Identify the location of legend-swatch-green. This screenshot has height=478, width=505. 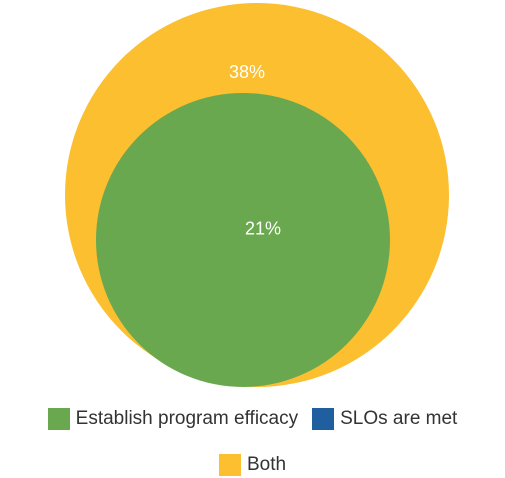
(58, 419).